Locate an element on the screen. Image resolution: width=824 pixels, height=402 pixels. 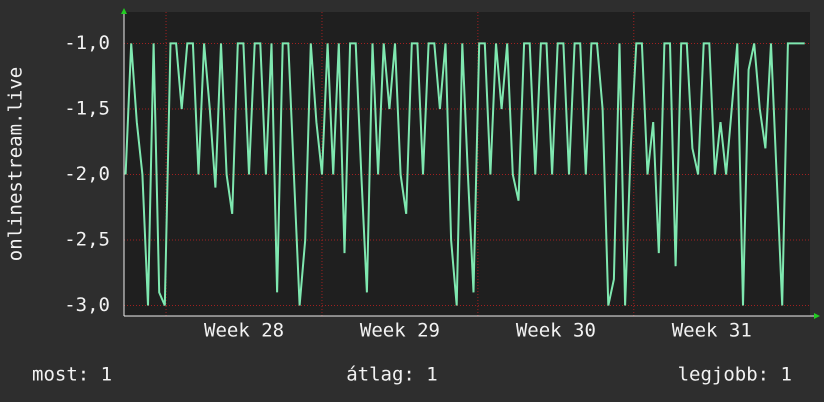
footer-stat: átlag: 1 is located at coordinates (392, 375).